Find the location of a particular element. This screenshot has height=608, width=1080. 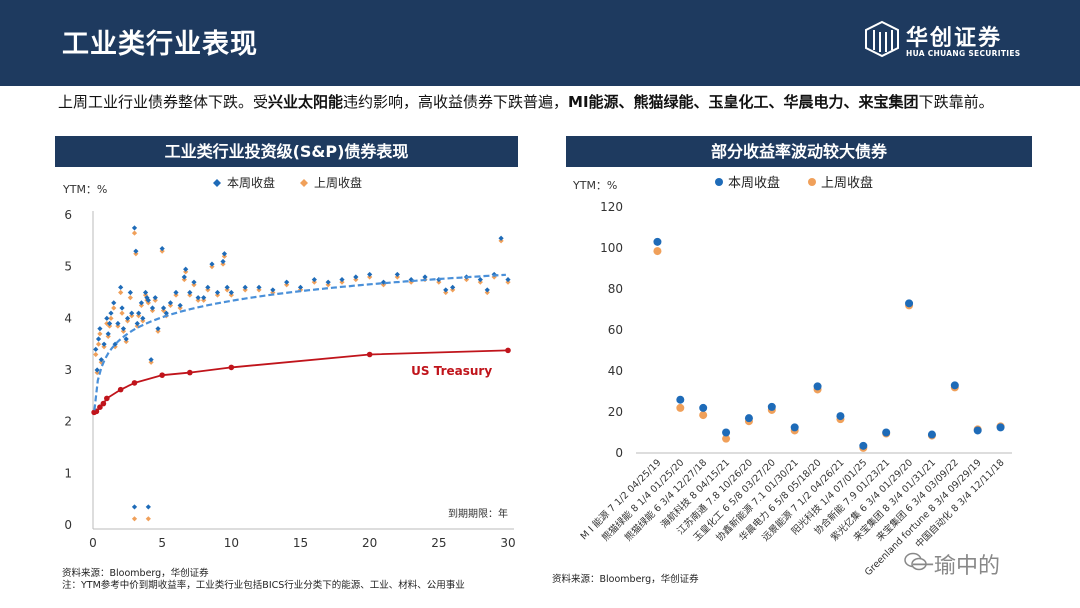

x-tick-label: 20 is located at coordinates (369, 543).